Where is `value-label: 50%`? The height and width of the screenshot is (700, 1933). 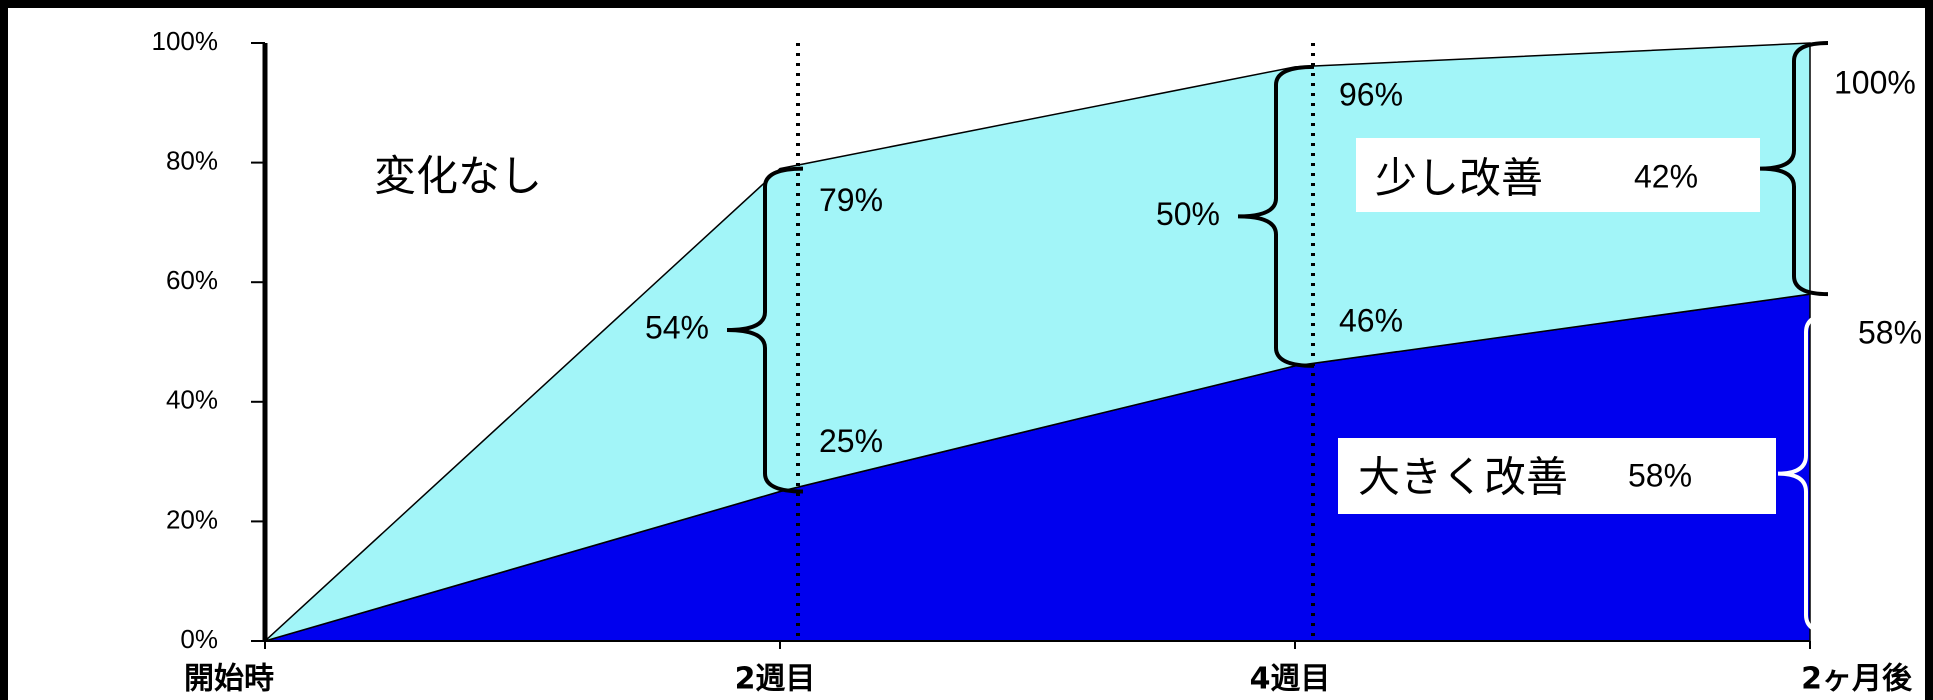
value-label: 50% is located at coordinates (1188, 214).